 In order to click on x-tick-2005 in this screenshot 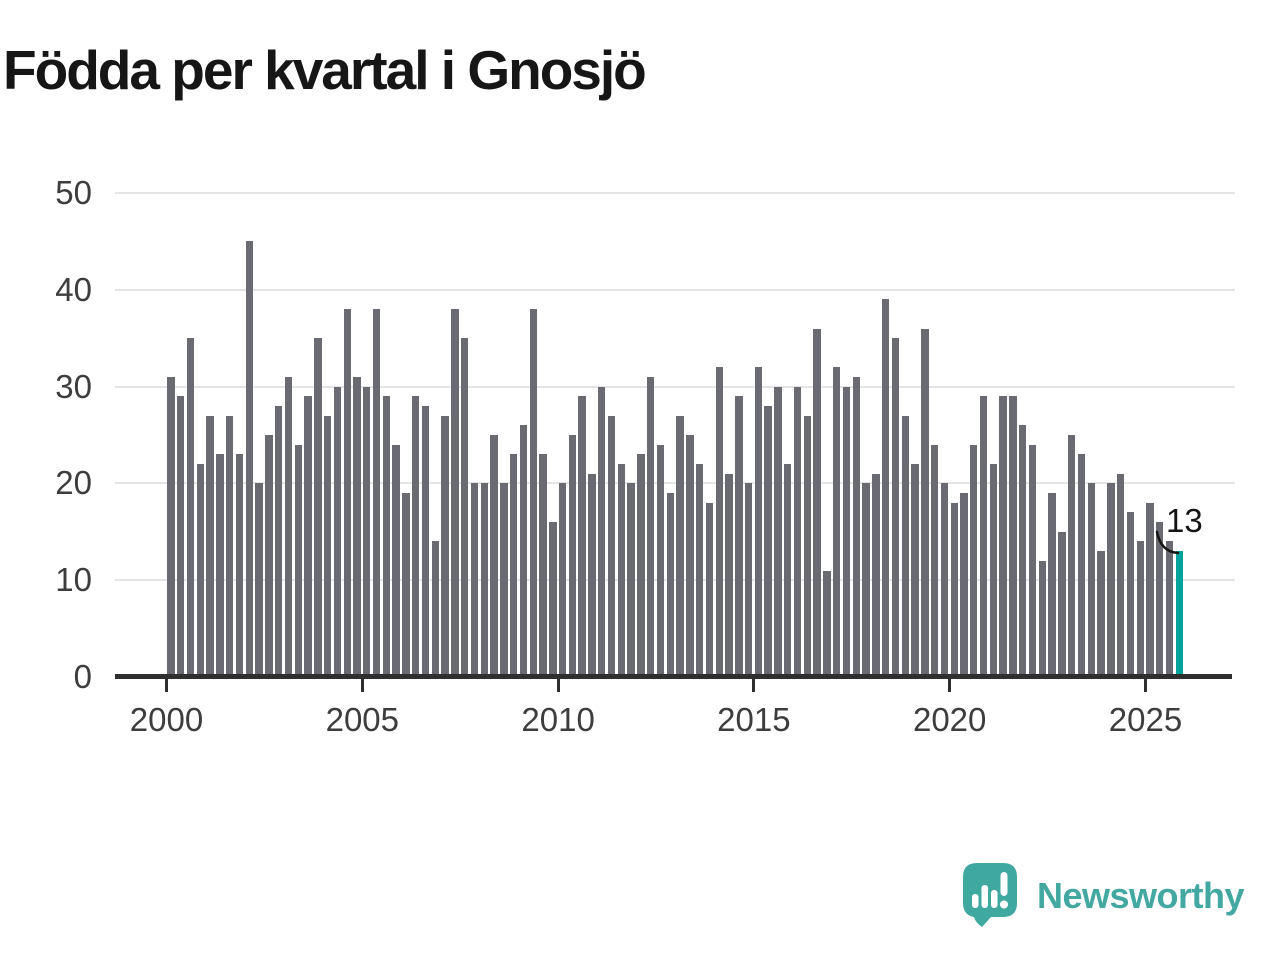, I will do `click(362, 685)`.